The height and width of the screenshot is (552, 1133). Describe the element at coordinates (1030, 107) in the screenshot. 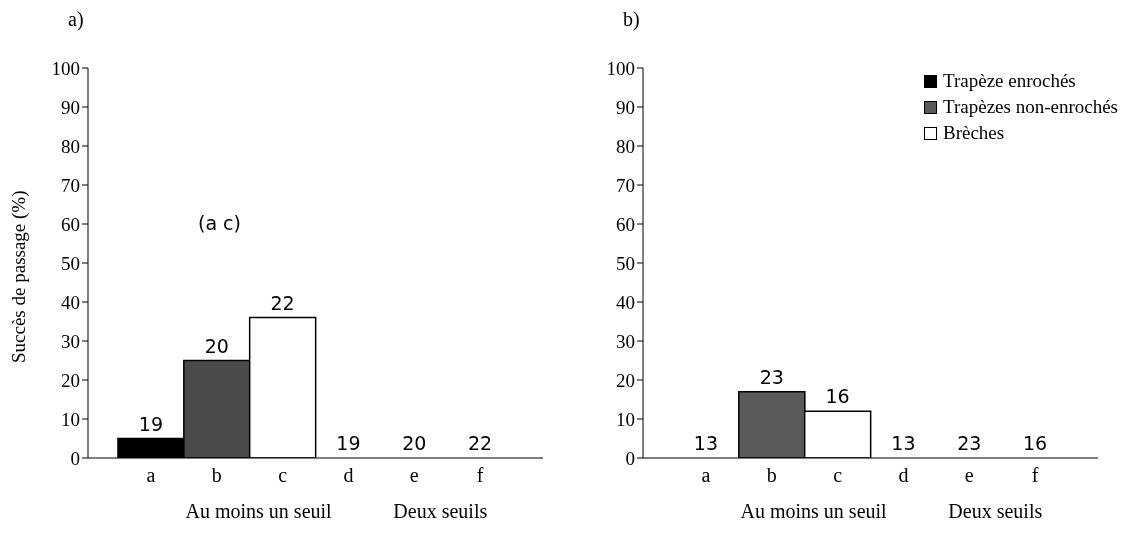

I see `legend-label: Trapèzes non-enrochés` at that location.